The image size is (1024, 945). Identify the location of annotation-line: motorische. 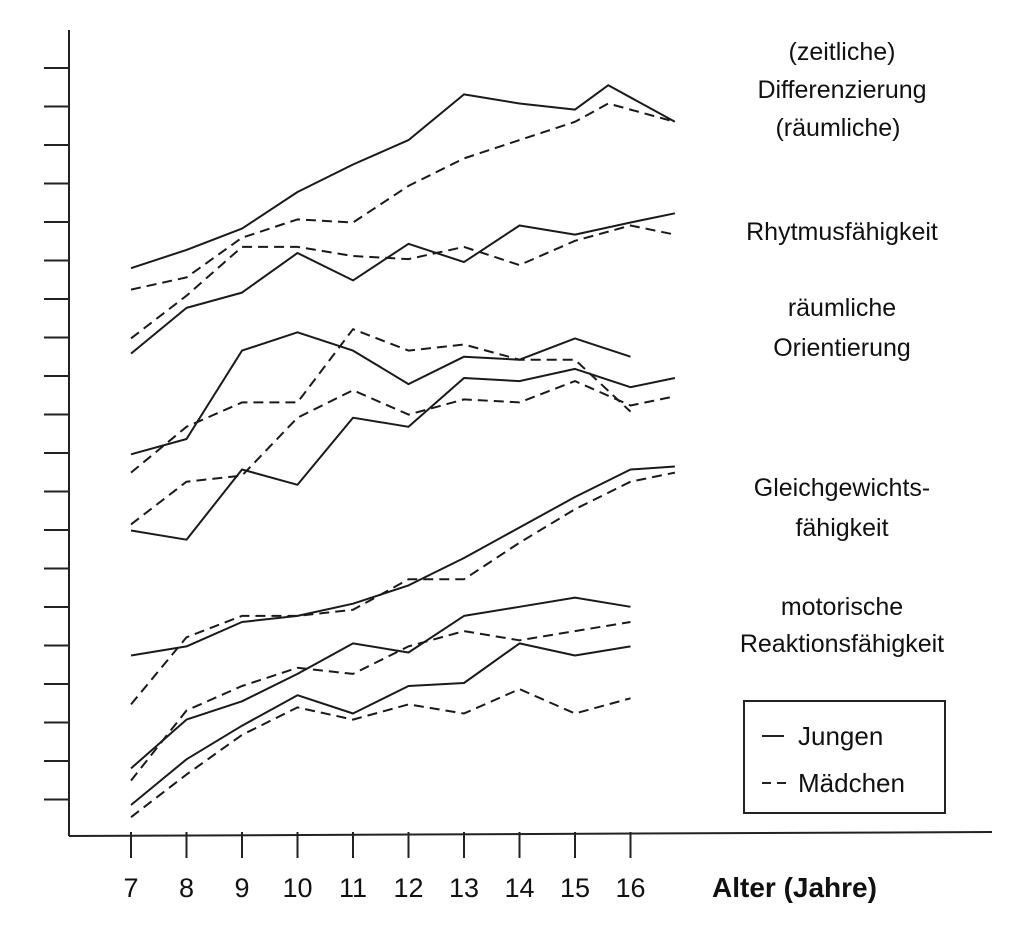
(842, 607).